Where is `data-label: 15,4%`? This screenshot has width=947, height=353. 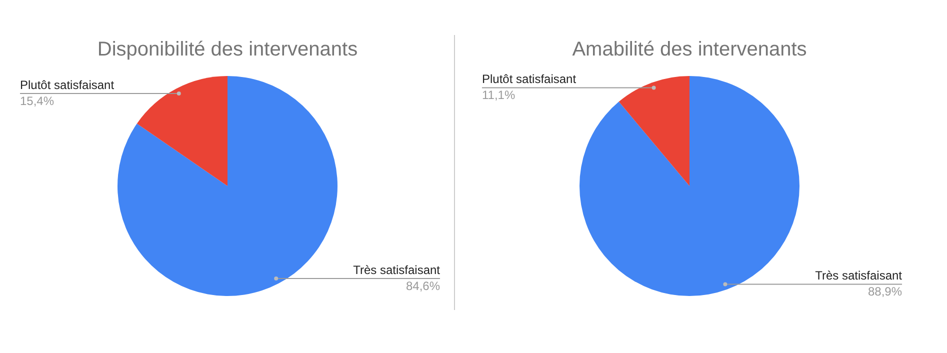
data-label: 15,4% is located at coordinates (37, 101).